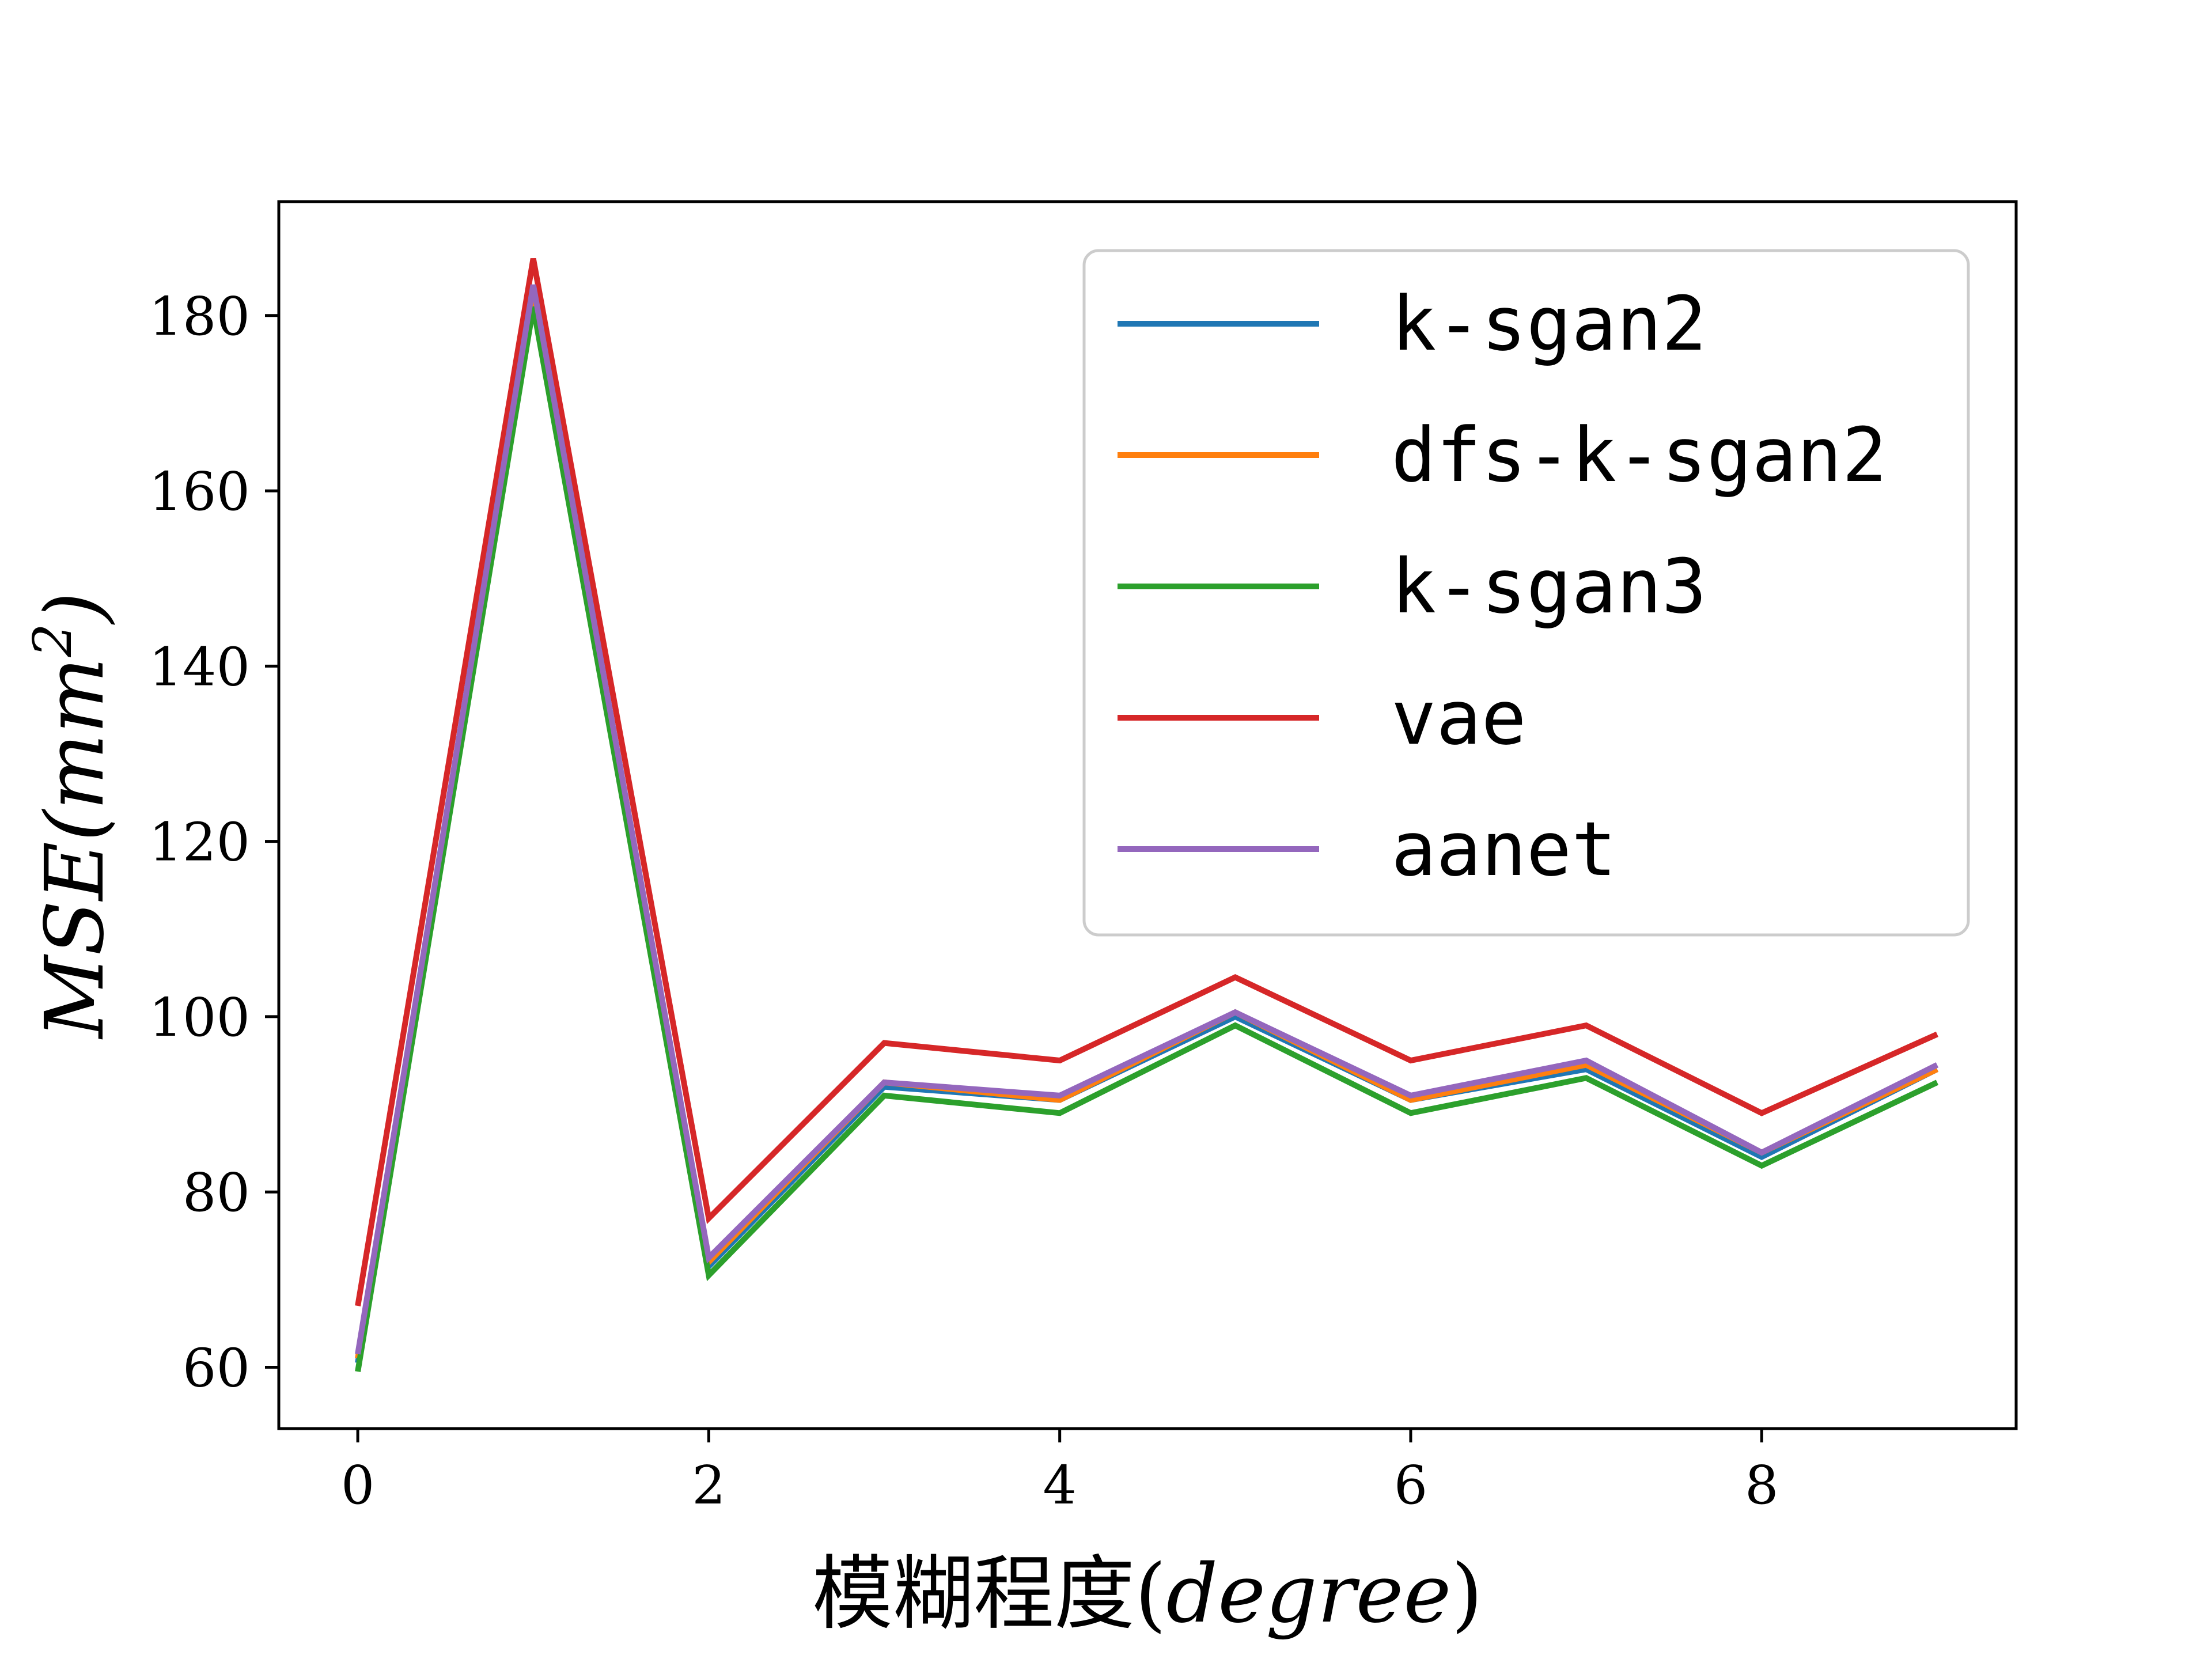 The height and width of the screenshot is (1659, 2212). I want to click on x-tick-label: 4, so click(1060, 1485).